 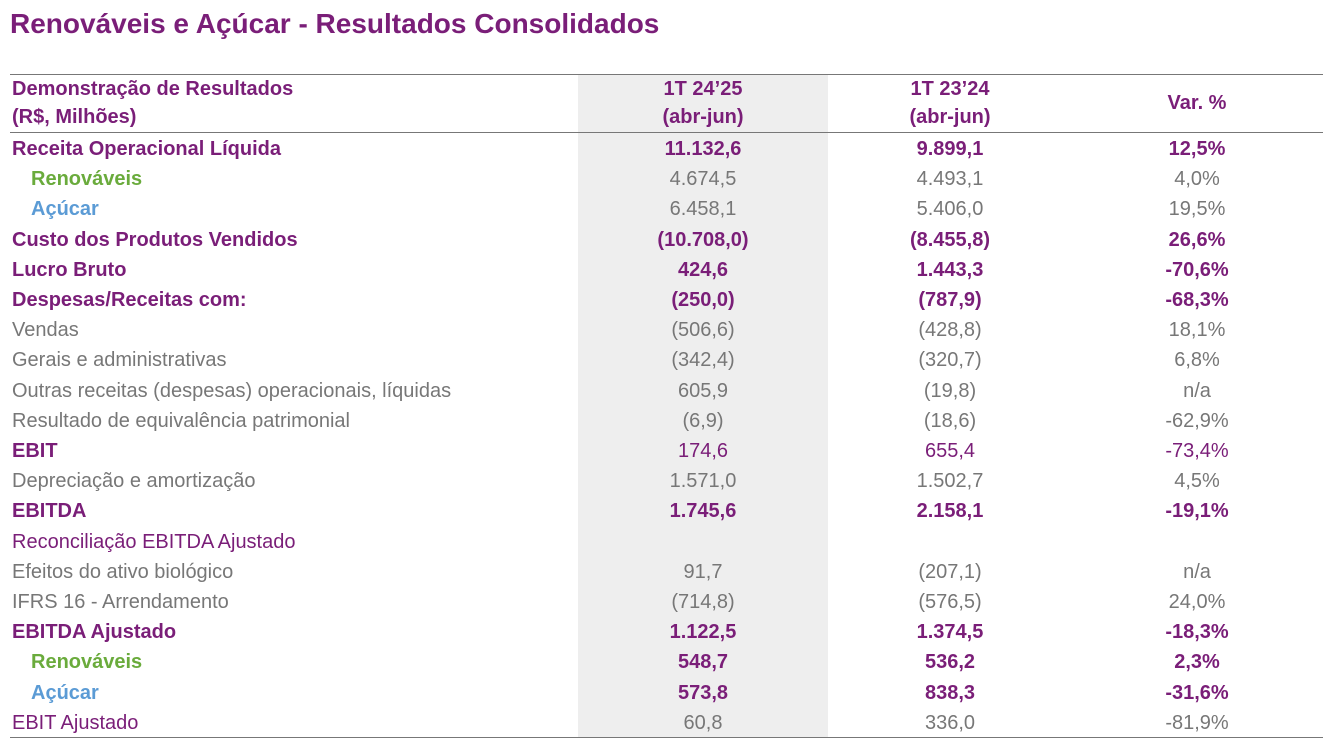 What do you see at coordinates (950, 390) in the screenshot?
I see `value-cell: (19,8)` at bounding box center [950, 390].